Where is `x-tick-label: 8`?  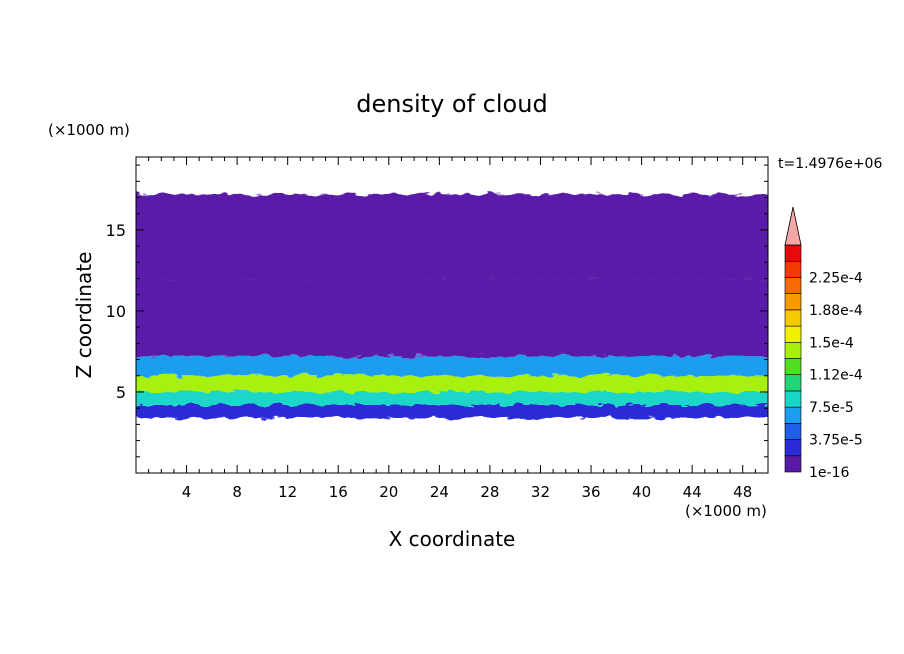
x-tick-label: 8 is located at coordinates (237, 492).